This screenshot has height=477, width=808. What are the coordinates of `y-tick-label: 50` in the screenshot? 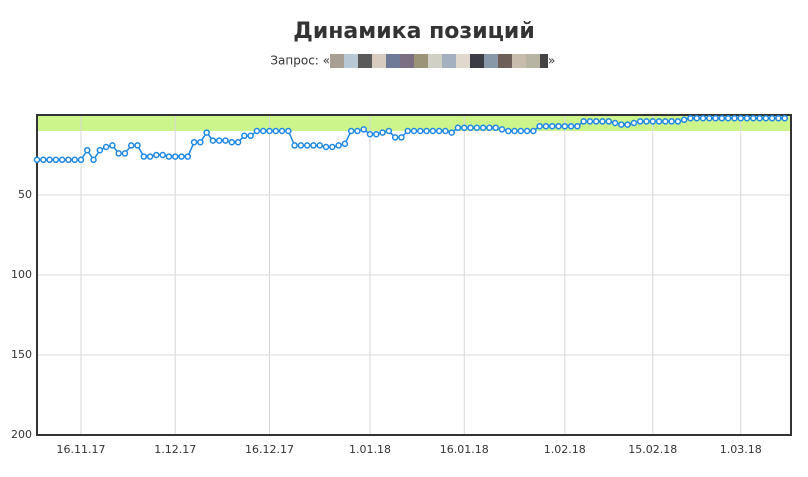 It's located at (25, 194).